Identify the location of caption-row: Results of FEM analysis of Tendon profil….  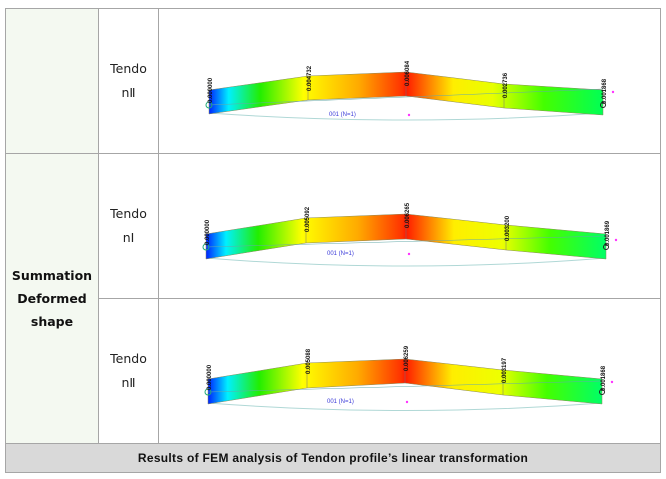
(333, 458).